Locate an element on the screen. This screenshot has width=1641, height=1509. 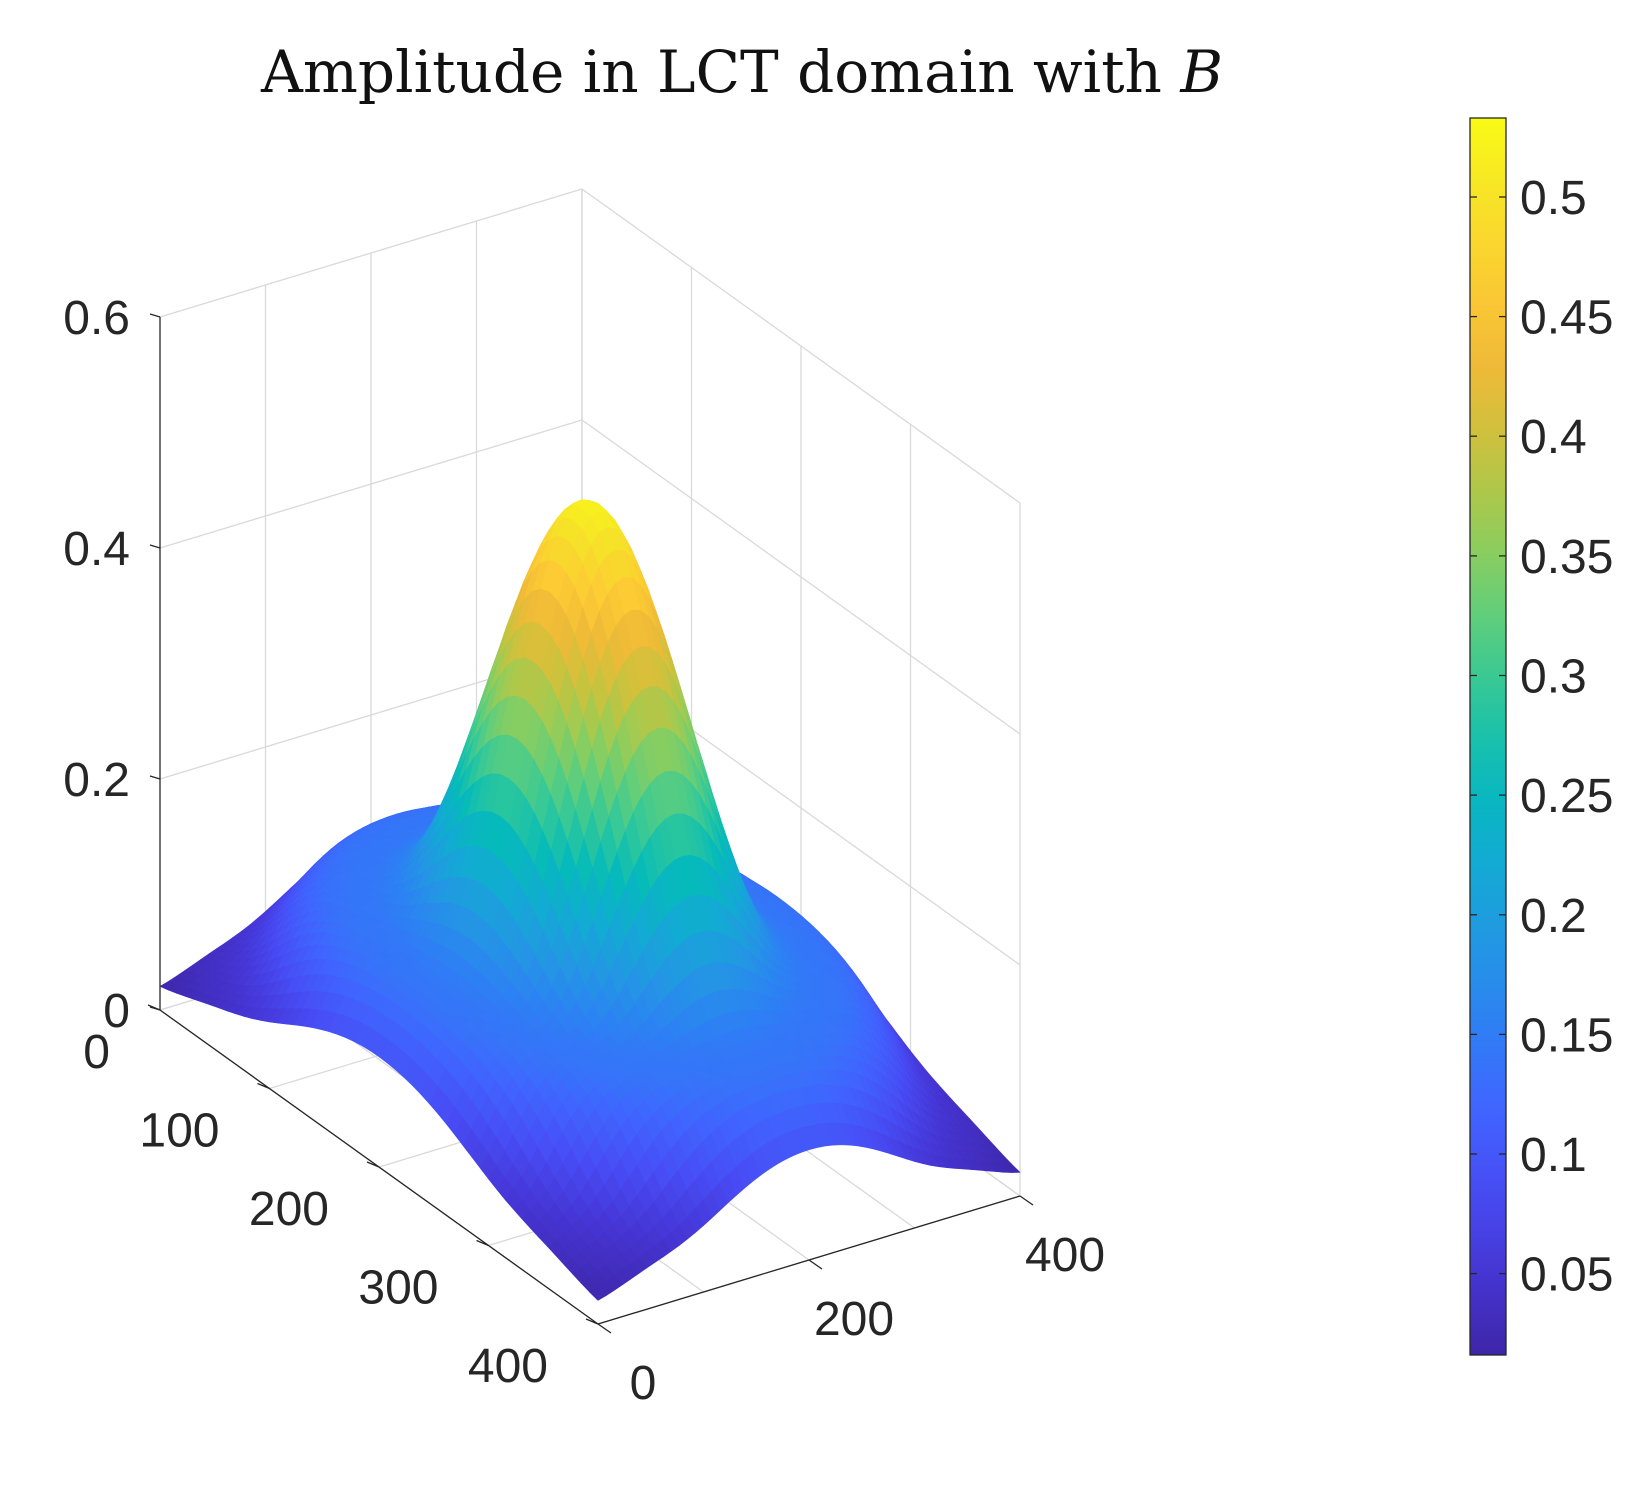
colorbar-tick-label: 0.25 is located at coordinates (1566, 796).